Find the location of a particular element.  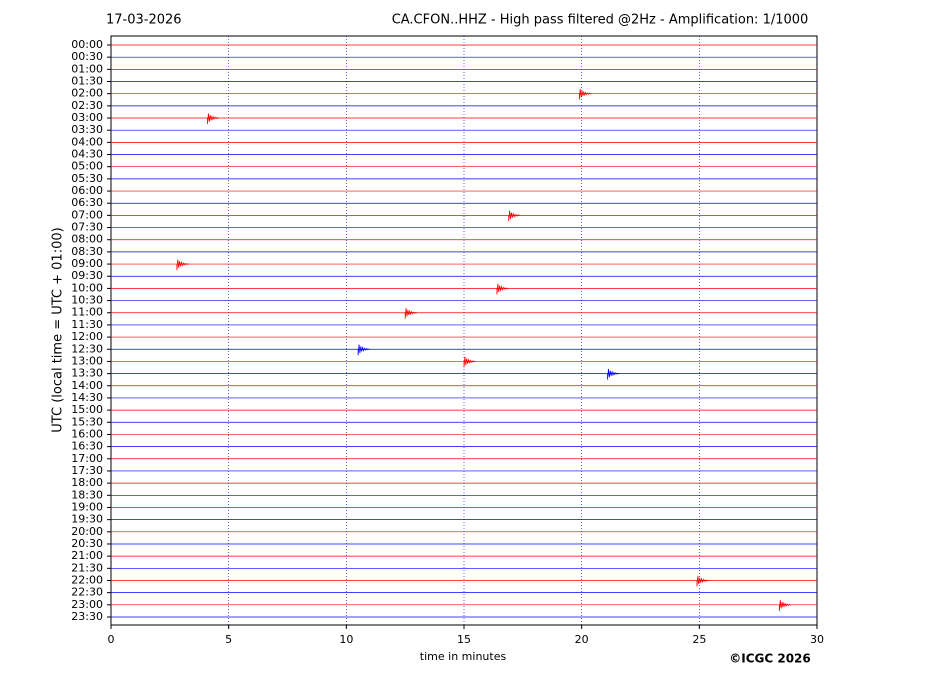

y-tick-label: 09:00 is located at coordinates (87, 263).